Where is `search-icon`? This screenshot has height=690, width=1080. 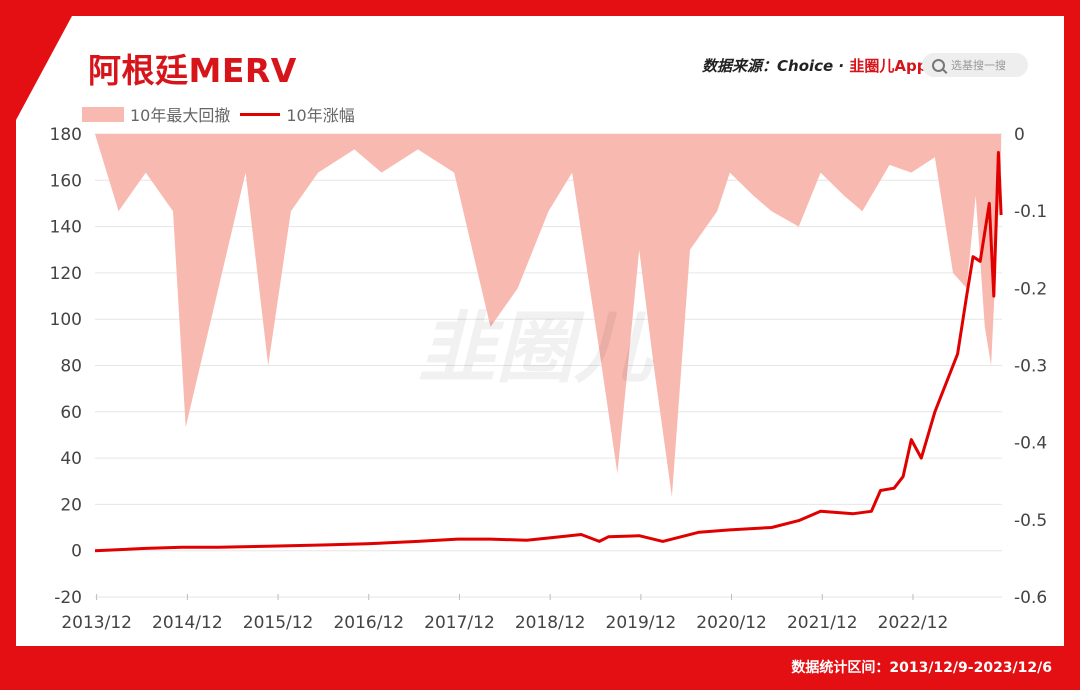
search-icon is located at coordinates (938, 65).